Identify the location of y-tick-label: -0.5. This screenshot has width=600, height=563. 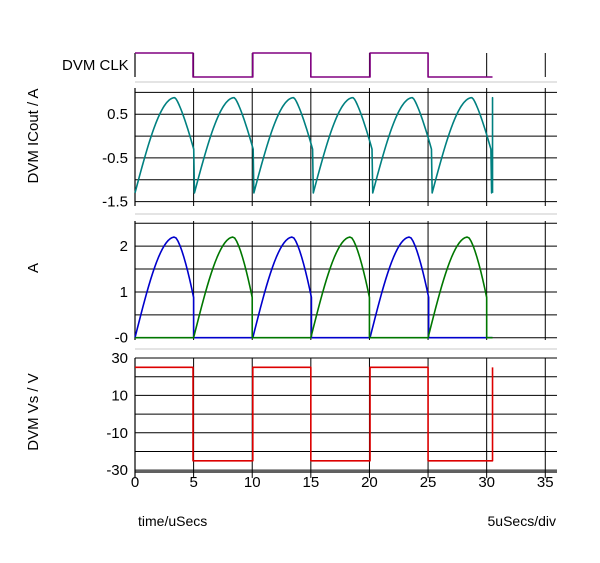
(115, 158).